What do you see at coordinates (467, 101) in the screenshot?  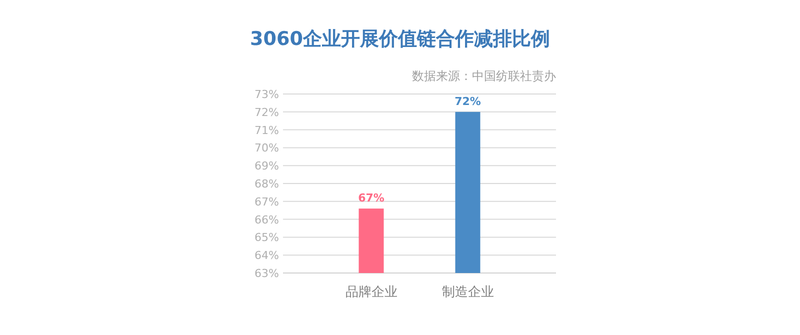 I see `data-label: 72%` at bounding box center [467, 101].